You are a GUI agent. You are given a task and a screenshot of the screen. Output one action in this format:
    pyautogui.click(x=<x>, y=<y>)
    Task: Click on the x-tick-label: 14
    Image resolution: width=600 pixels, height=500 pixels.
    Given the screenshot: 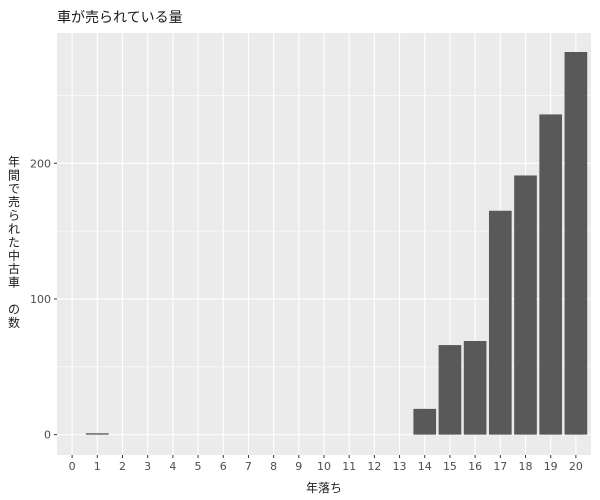 What is the action you would take?
    pyautogui.click(x=425, y=466)
    